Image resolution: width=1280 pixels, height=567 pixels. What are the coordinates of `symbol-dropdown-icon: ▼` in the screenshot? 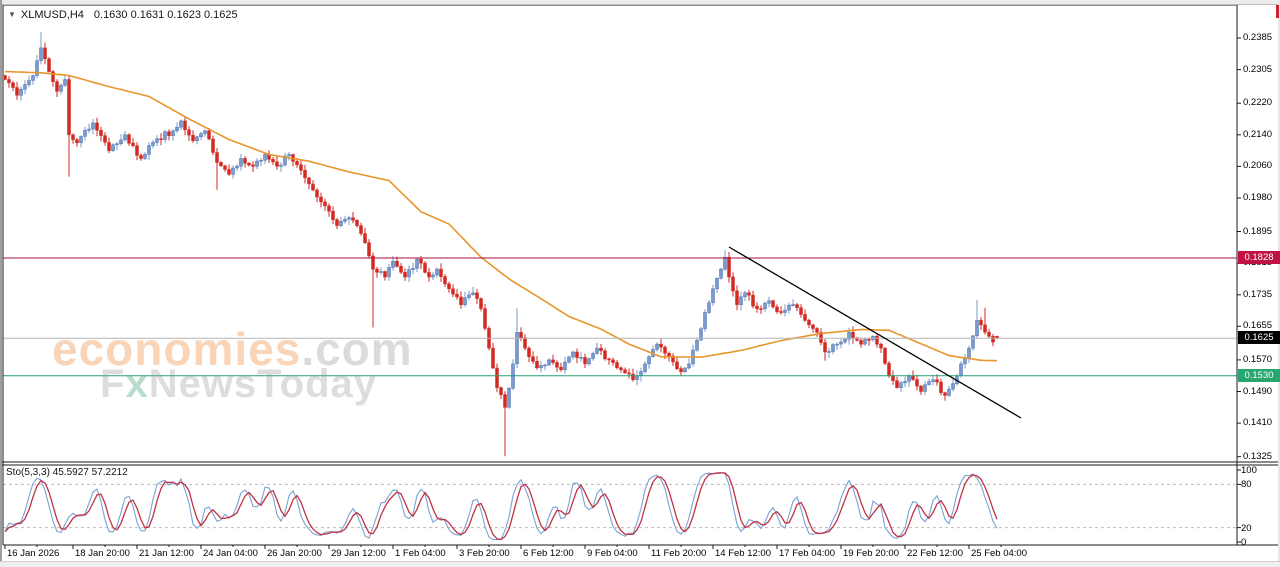 It's located at (12, 14).